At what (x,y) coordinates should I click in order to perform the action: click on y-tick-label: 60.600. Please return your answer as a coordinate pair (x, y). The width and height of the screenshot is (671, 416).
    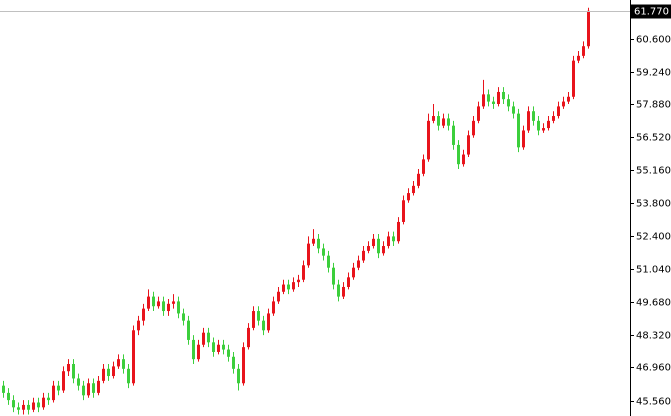
    Looking at the image, I should click on (653, 40).